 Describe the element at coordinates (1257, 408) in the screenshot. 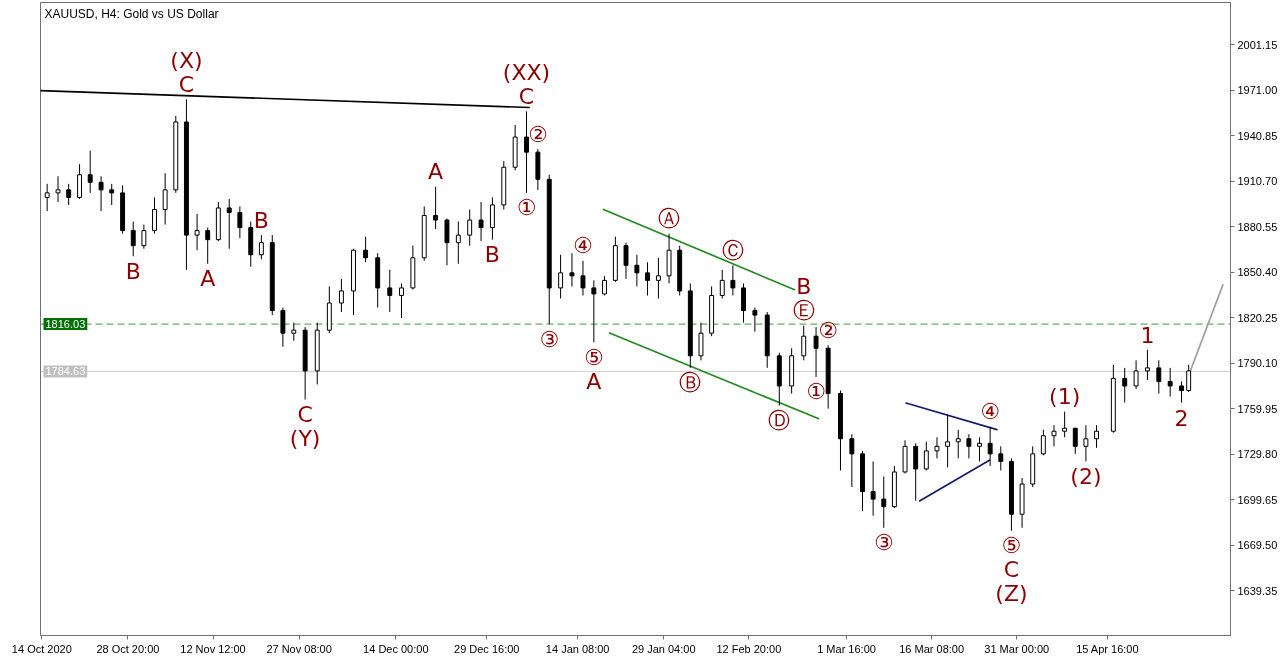

I see `y-tick-label: 1759.95` at that location.